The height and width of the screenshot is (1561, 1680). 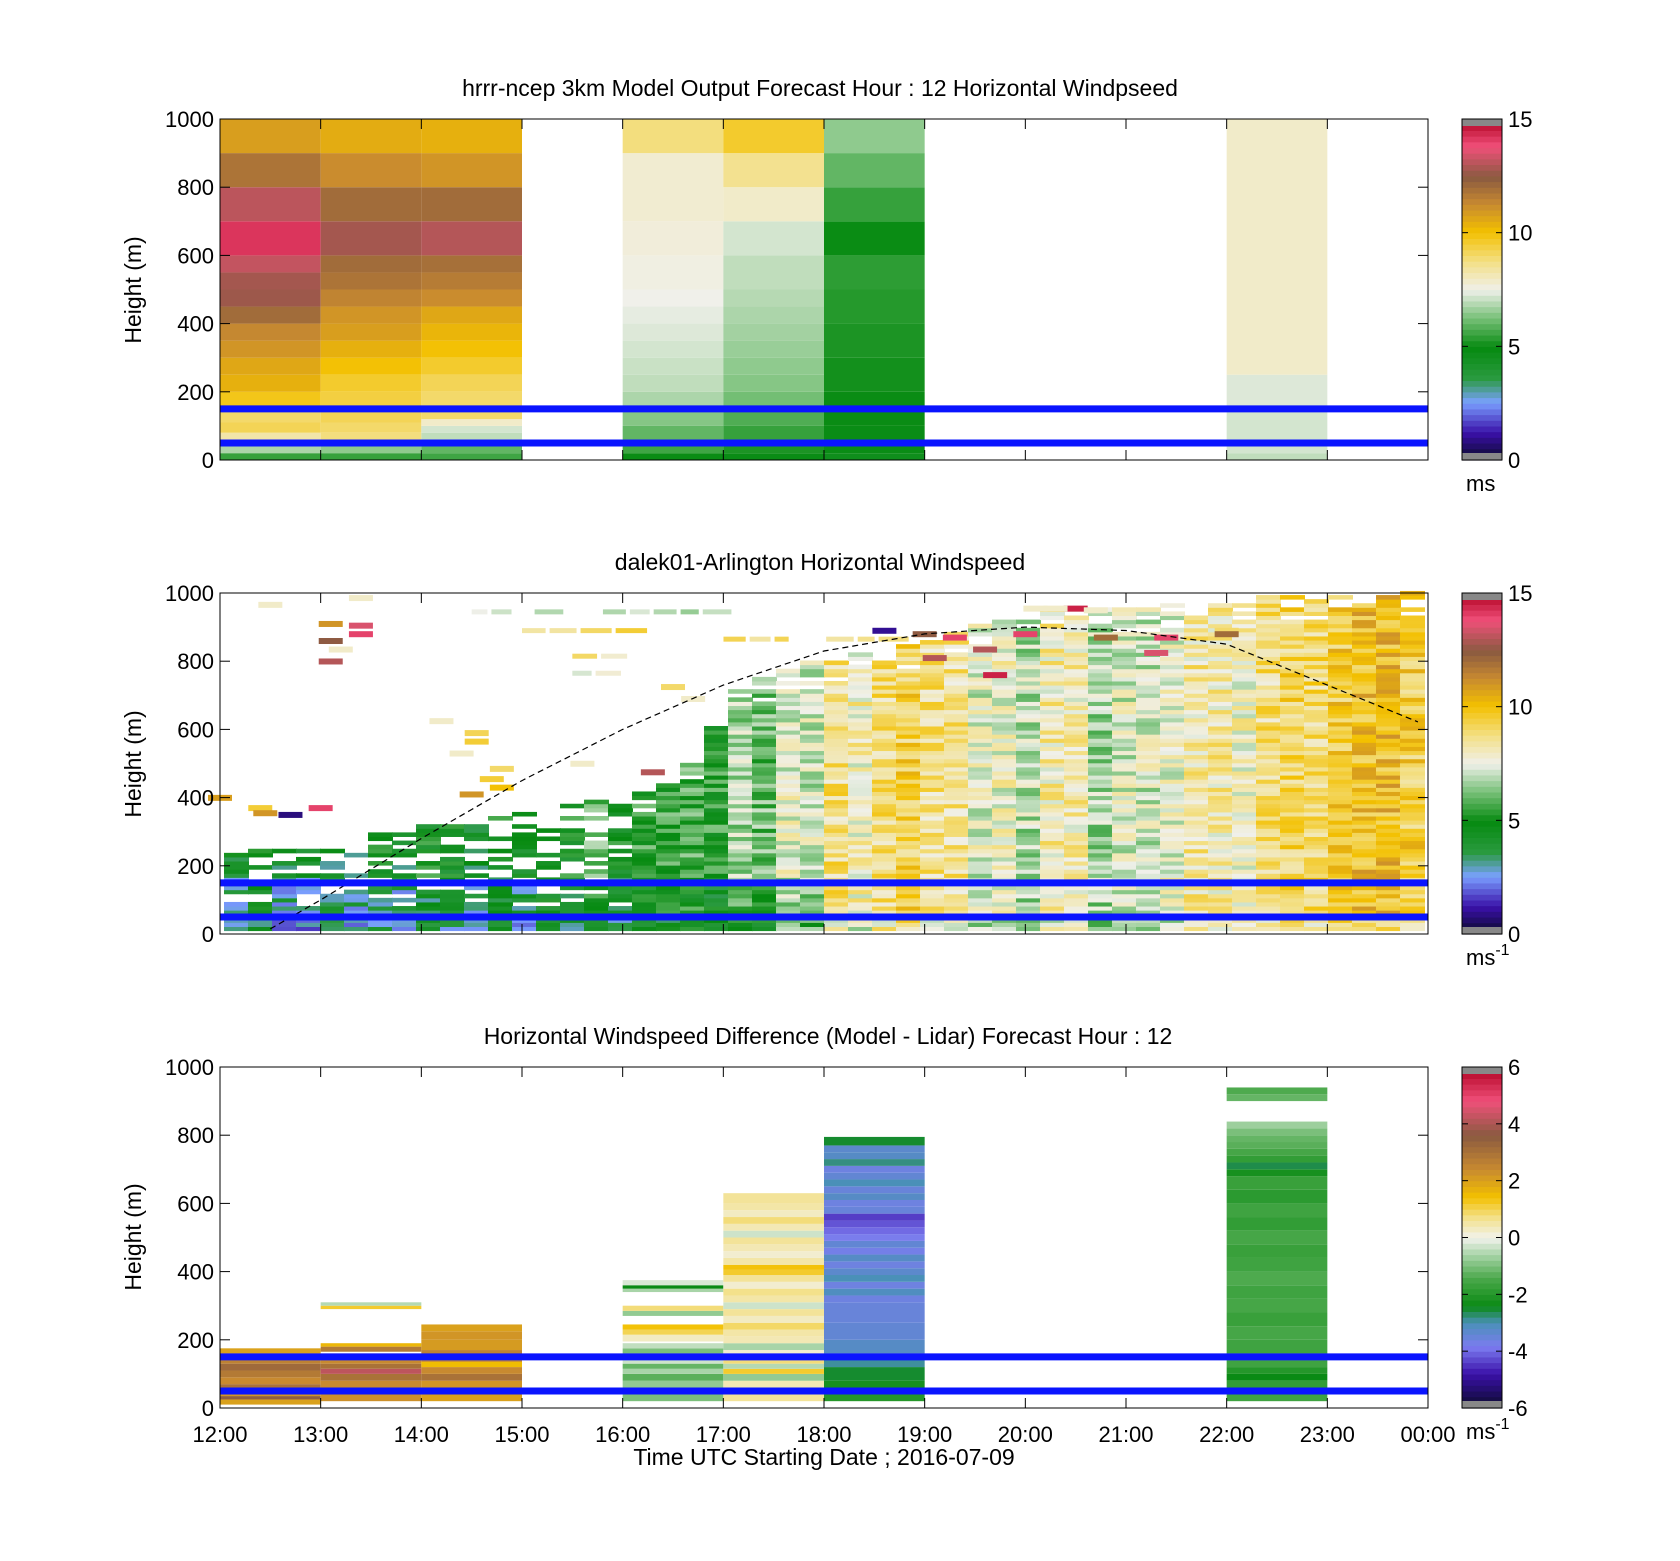 I want to click on y-tick-label: 0, so click(x=208, y=1408).